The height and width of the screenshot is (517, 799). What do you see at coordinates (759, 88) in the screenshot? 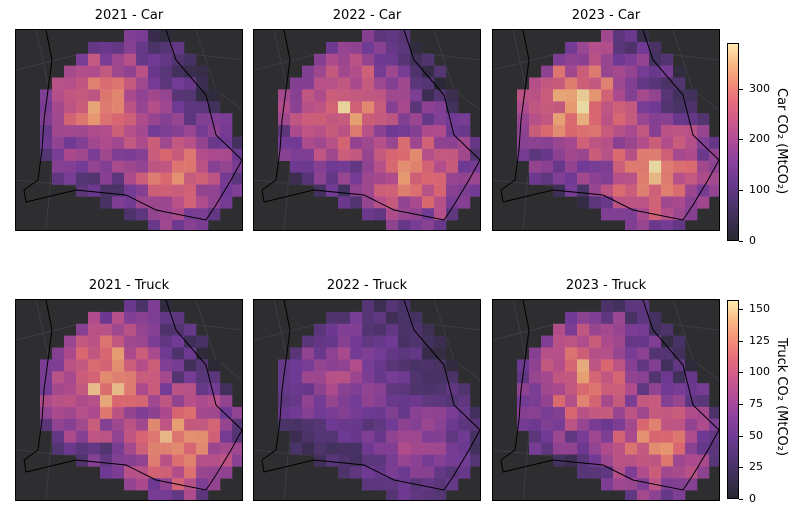
I see `colorbar-tick-label: 300` at bounding box center [759, 88].